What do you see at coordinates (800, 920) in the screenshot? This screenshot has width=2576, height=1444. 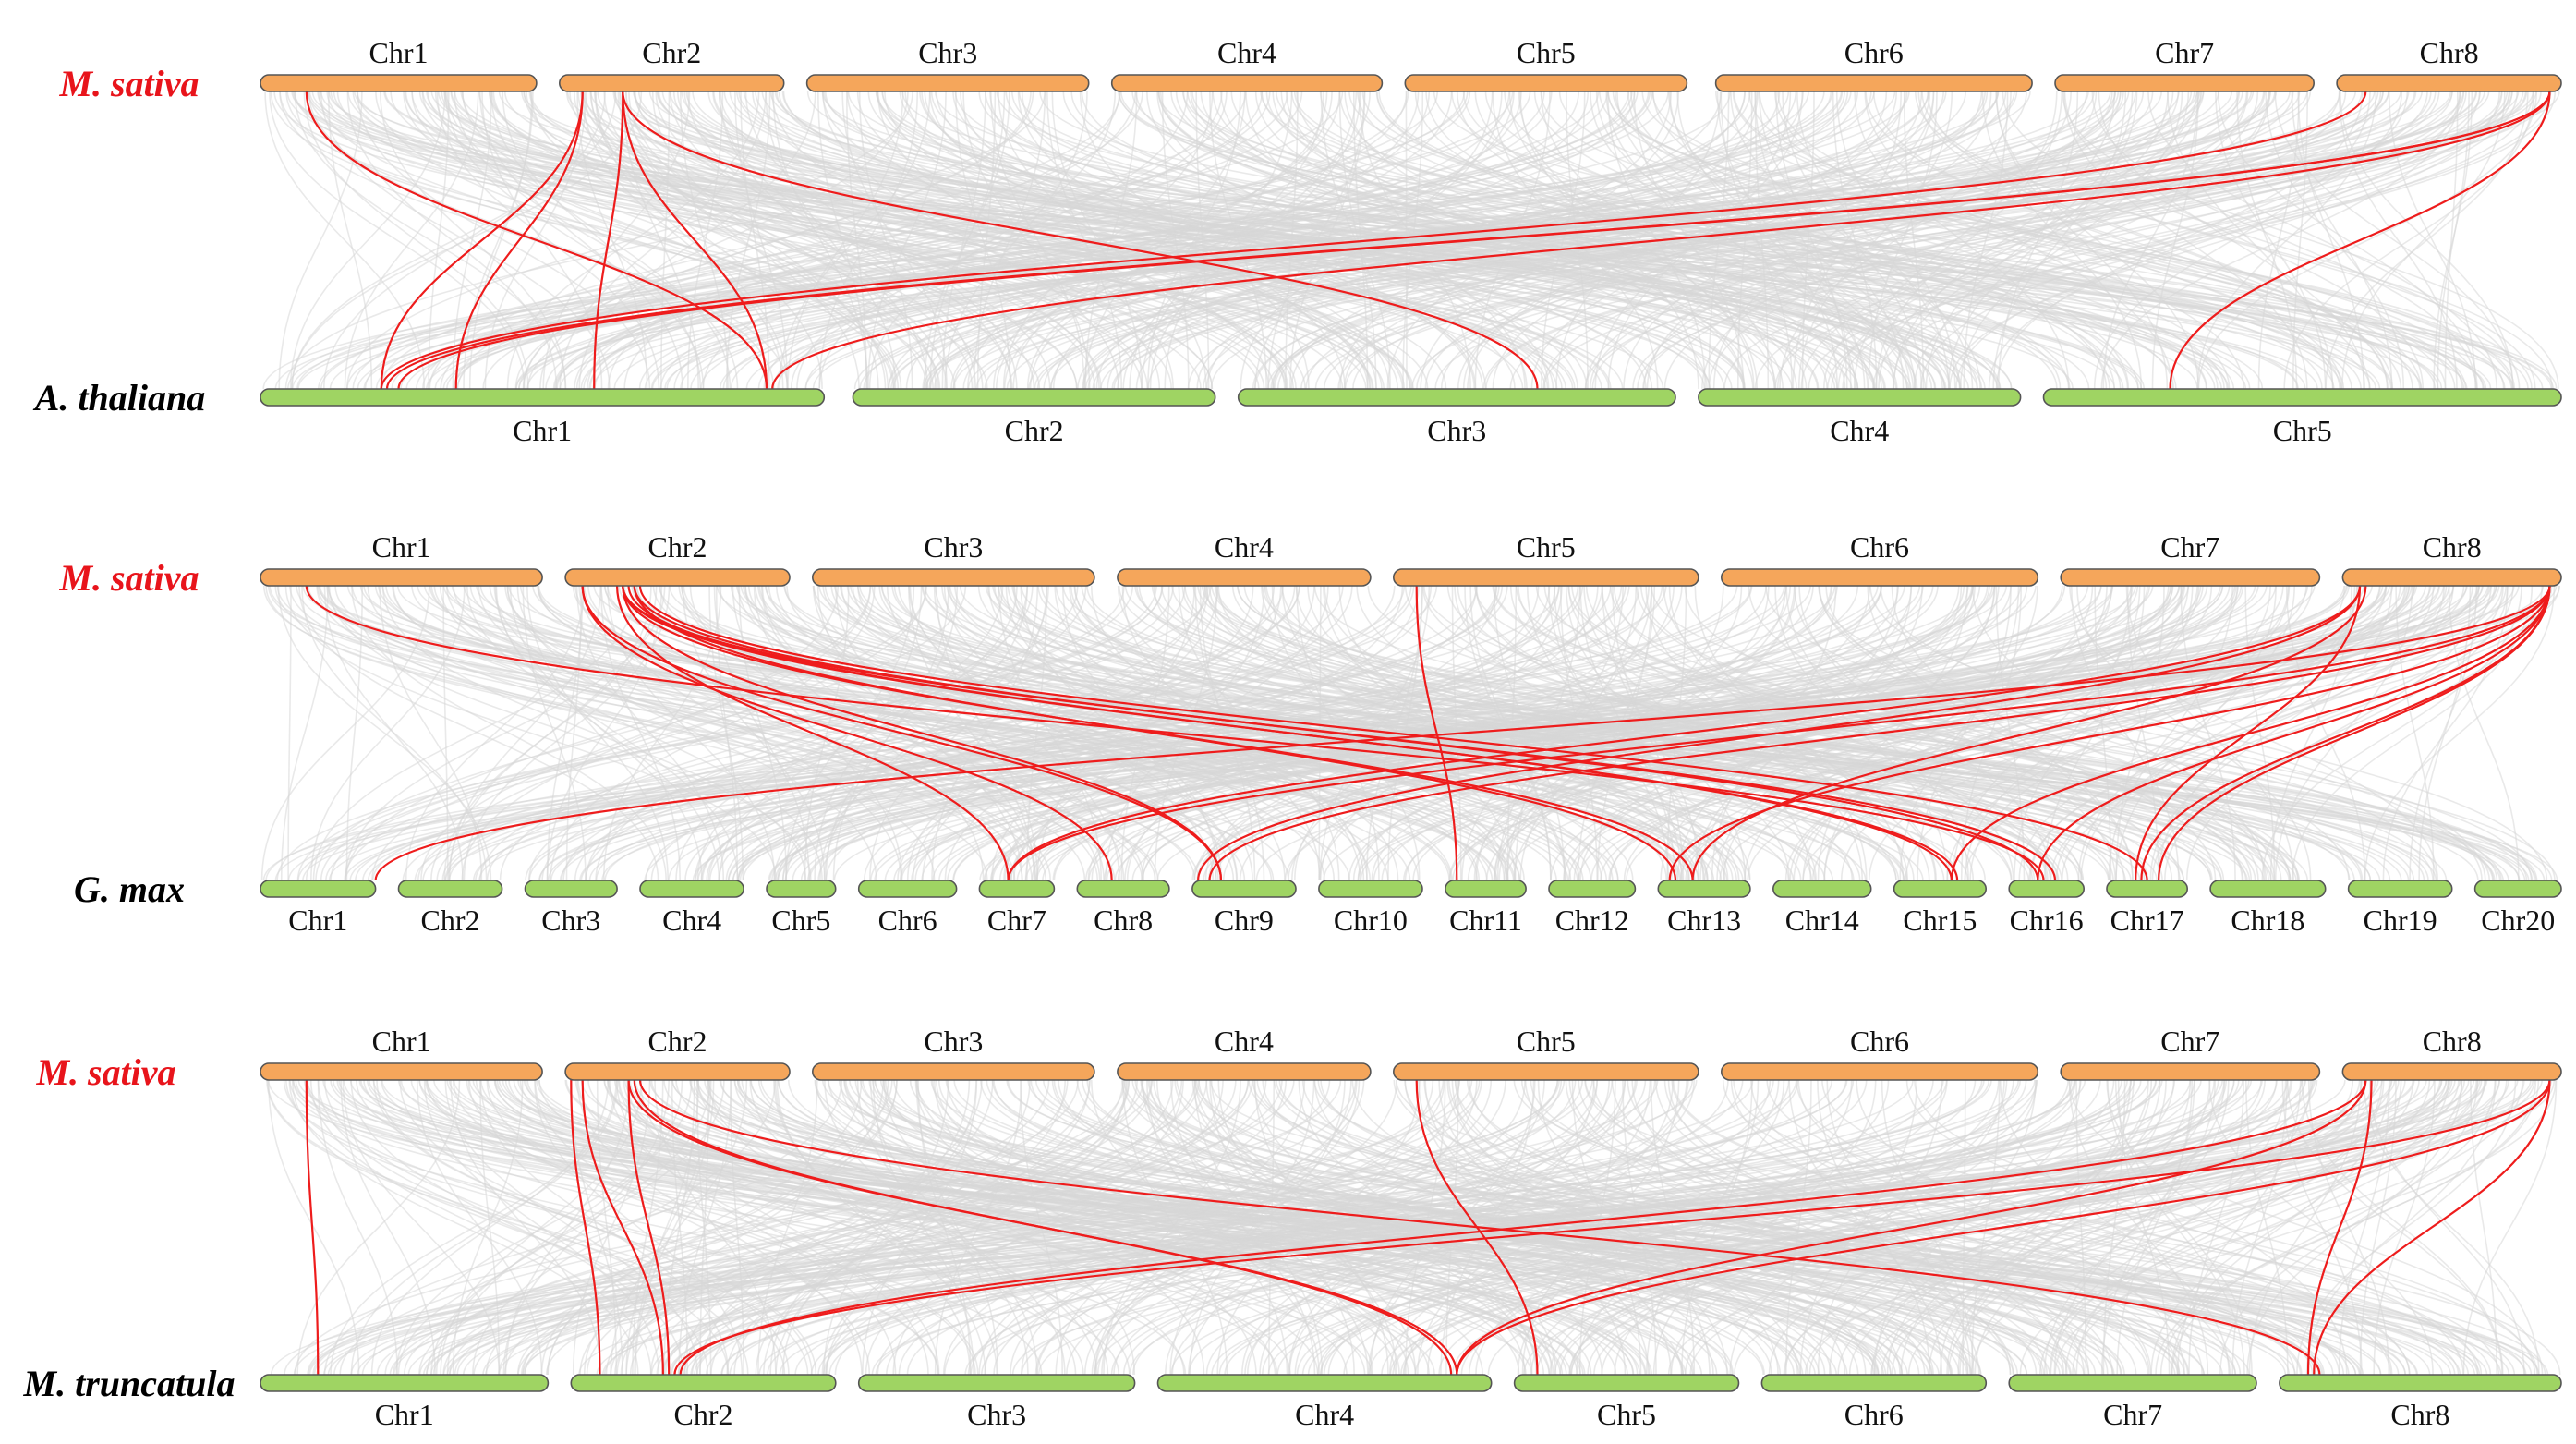 I see `target-chromosome-label: Chr5` at bounding box center [800, 920].